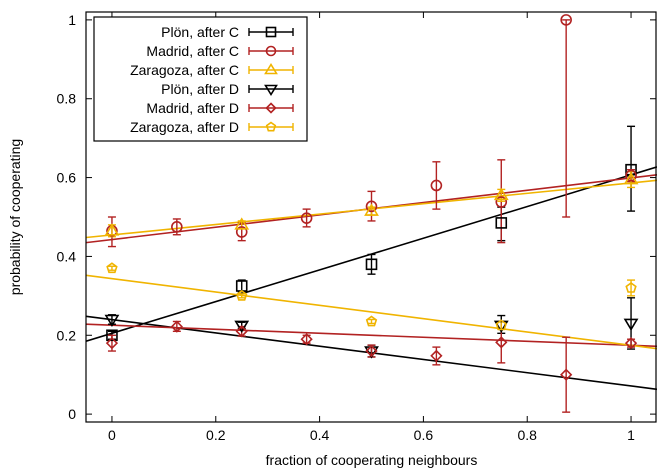 The height and width of the screenshot is (470, 657). What do you see at coordinates (200, 89) in the screenshot?
I see `legend-label: Plön, after D` at bounding box center [200, 89].